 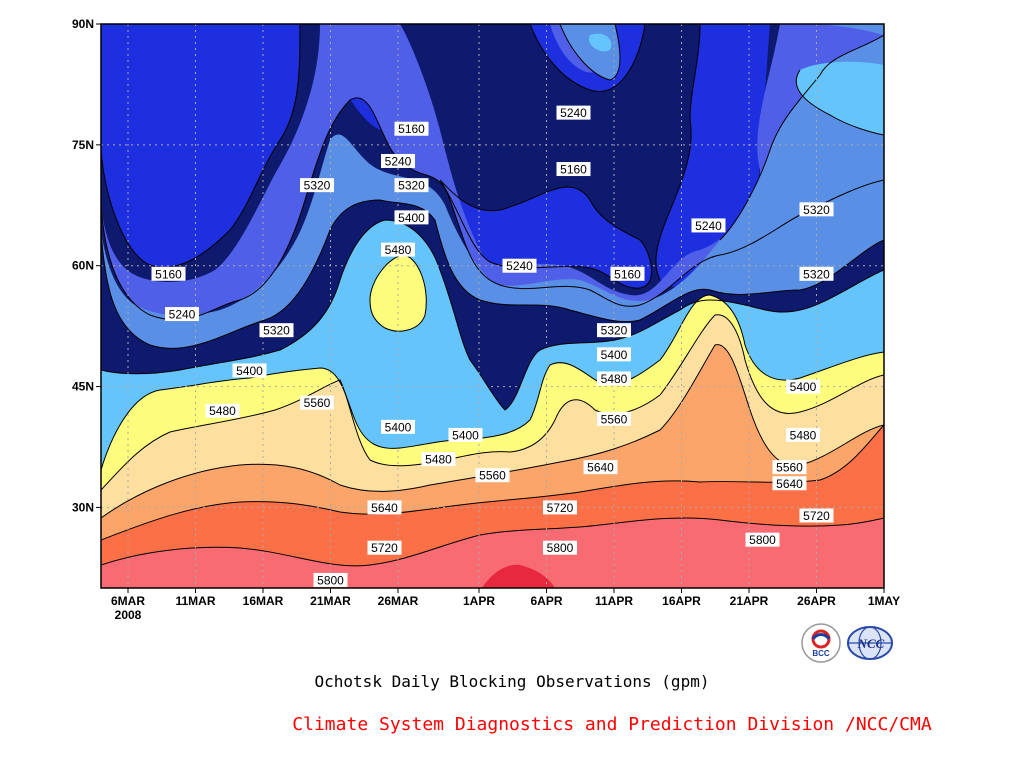 I want to click on ncc-logo-text: NCC, so click(x=871, y=643).